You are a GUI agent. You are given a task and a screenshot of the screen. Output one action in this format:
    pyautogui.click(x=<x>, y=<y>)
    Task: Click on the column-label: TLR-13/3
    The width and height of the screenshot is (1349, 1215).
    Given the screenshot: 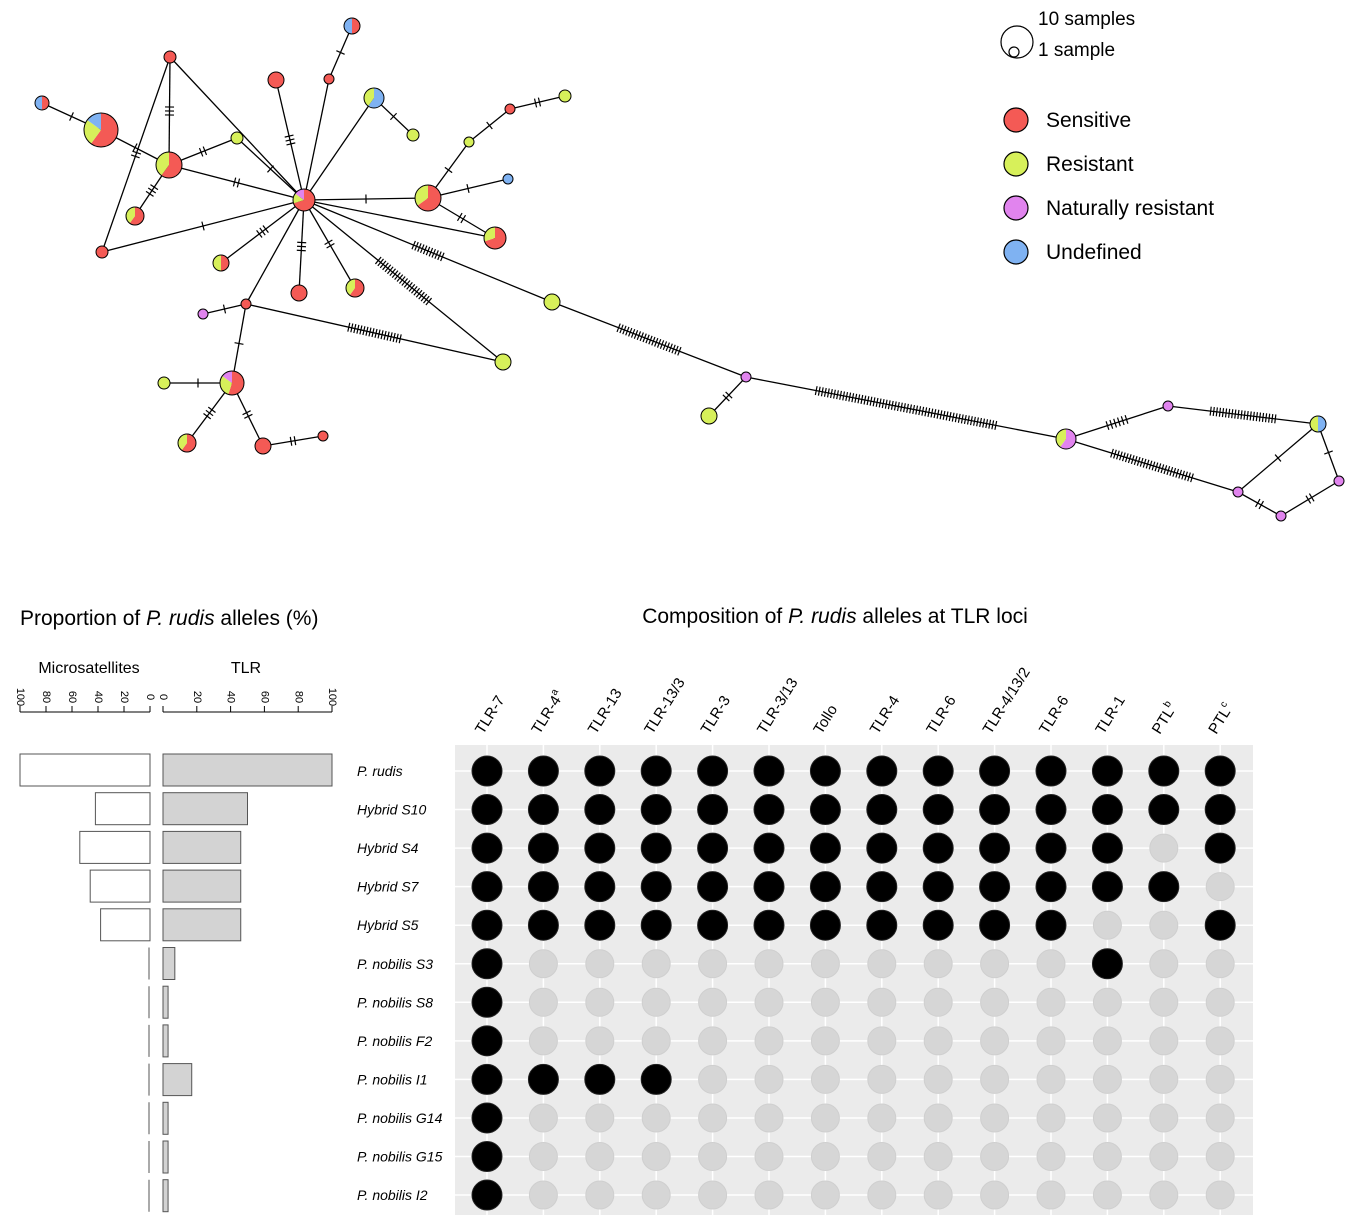 What is the action you would take?
    pyautogui.click(x=665, y=706)
    